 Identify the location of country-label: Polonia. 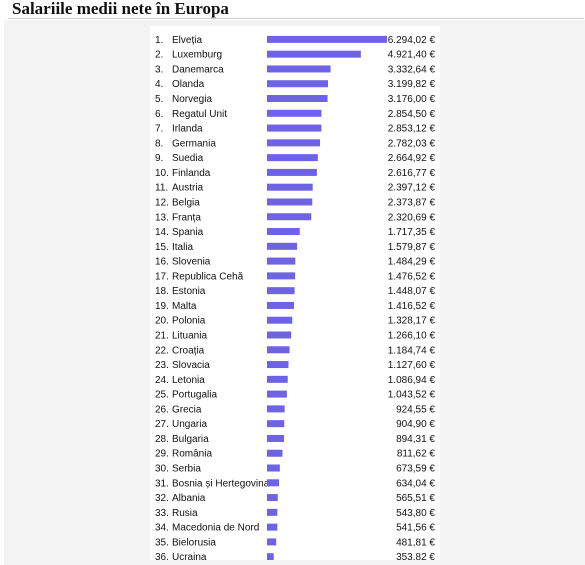
(189, 321).